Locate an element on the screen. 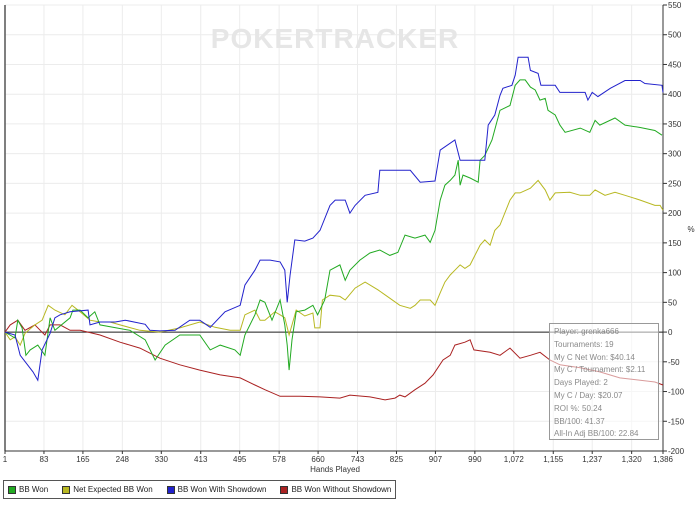  x-tick-label: 1,155 is located at coordinates (553, 459).